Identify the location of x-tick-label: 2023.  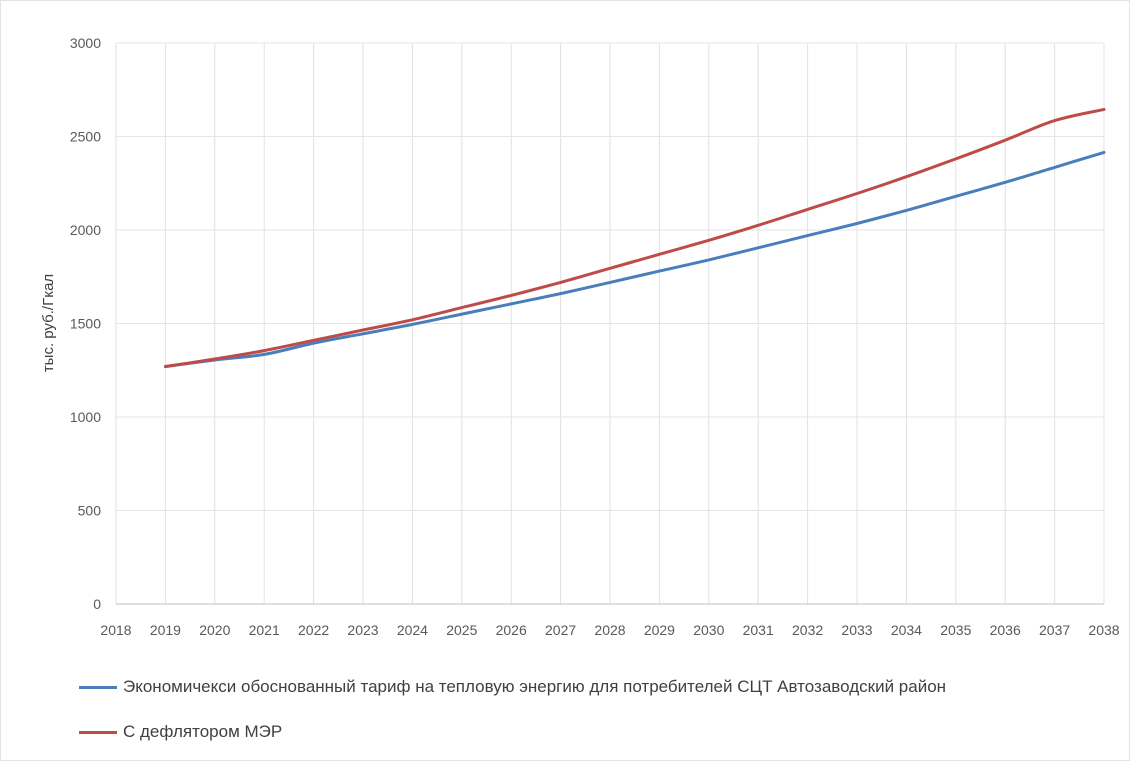
(362, 630).